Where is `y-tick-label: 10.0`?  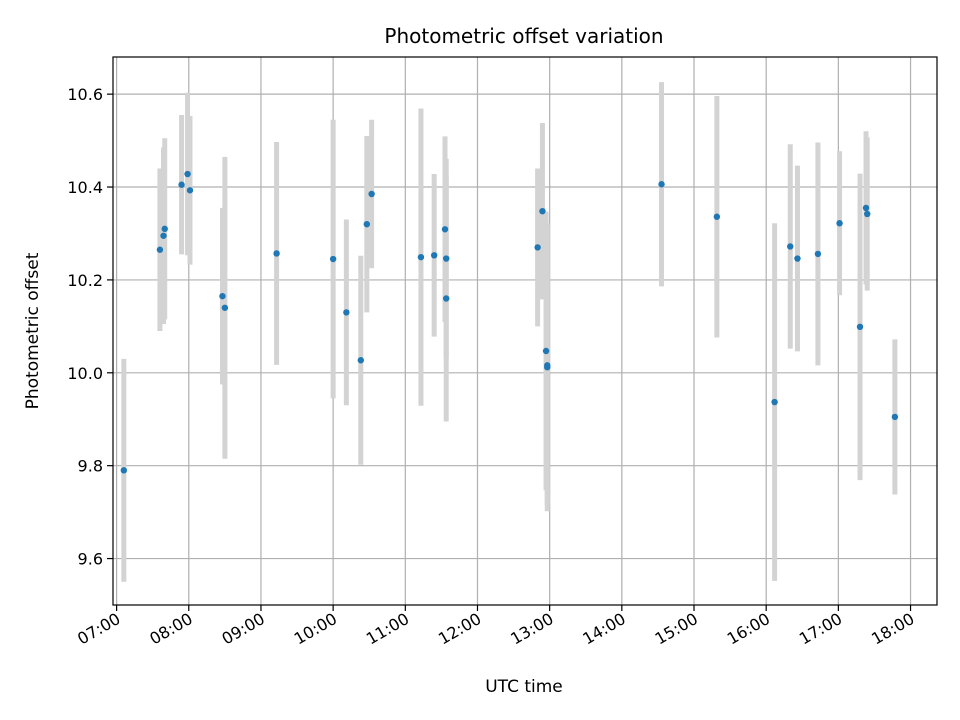
y-tick-label: 10.0 is located at coordinates (85, 373).